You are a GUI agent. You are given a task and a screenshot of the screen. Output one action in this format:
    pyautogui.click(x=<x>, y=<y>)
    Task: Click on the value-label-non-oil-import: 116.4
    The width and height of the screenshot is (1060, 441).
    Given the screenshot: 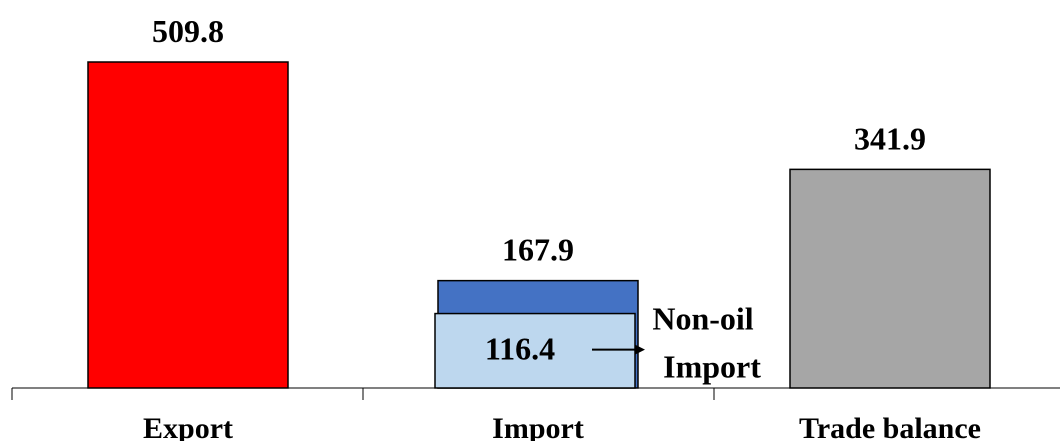 What is the action you would take?
    pyautogui.click(x=520, y=349)
    